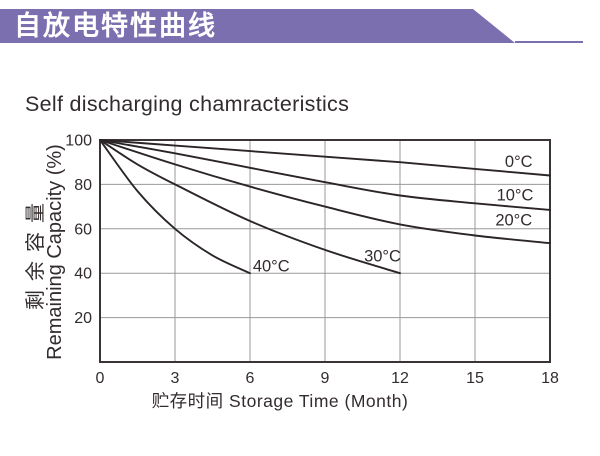 Image resolution: width=600 pixels, height=456 pixels. I want to click on section-banner-tail-line, so click(549, 41).